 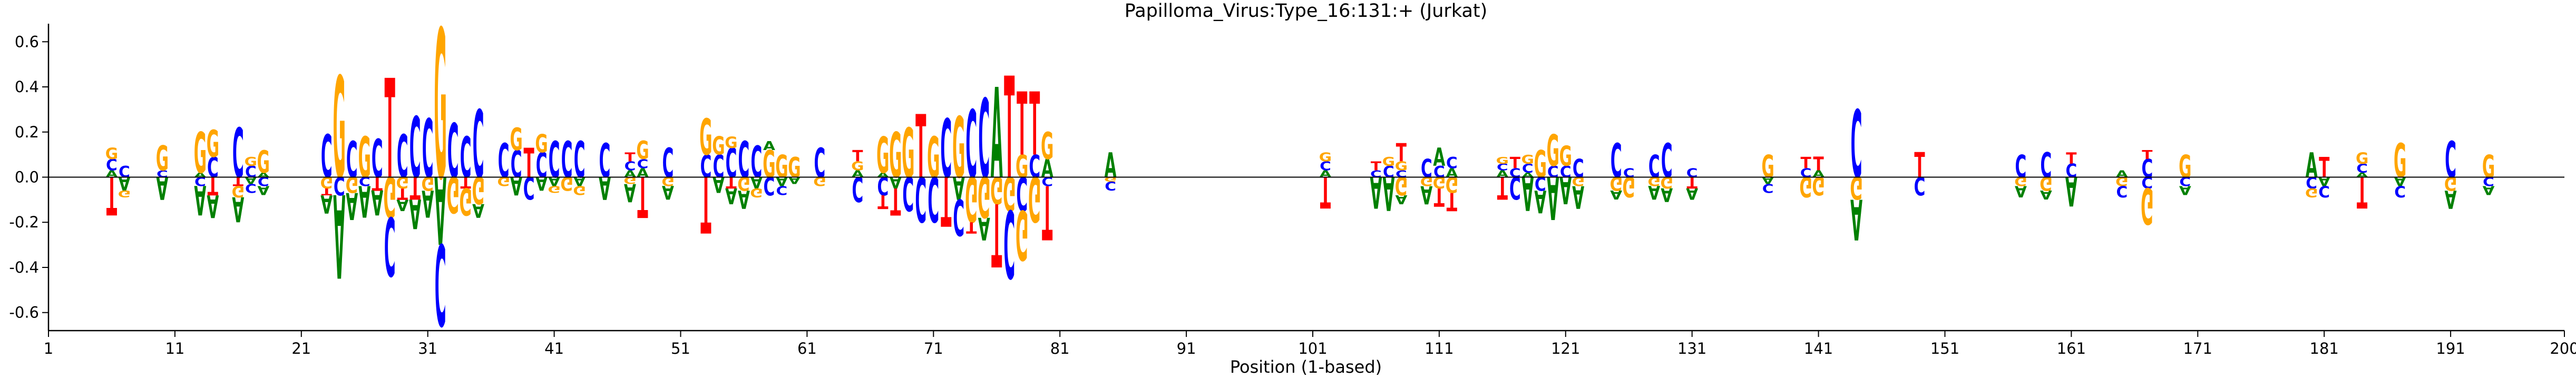 What do you see at coordinates (1578, 197) in the screenshot?
I see `logo-letter-a-pos-122: A` at bounding box center [1578, 197].